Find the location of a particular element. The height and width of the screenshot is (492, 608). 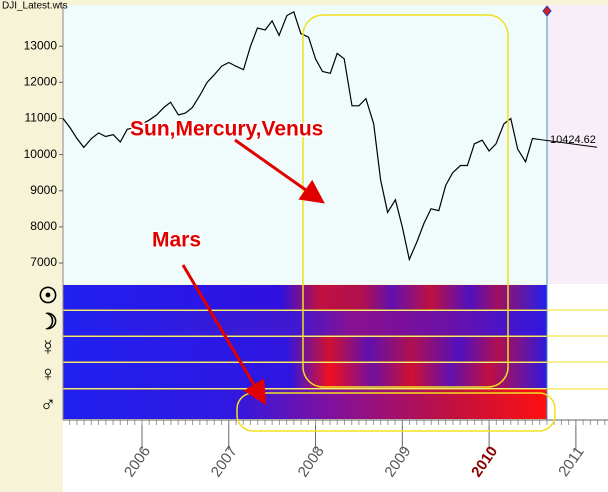

y-tick-label: 11000 is located at coordinates (41, 118).